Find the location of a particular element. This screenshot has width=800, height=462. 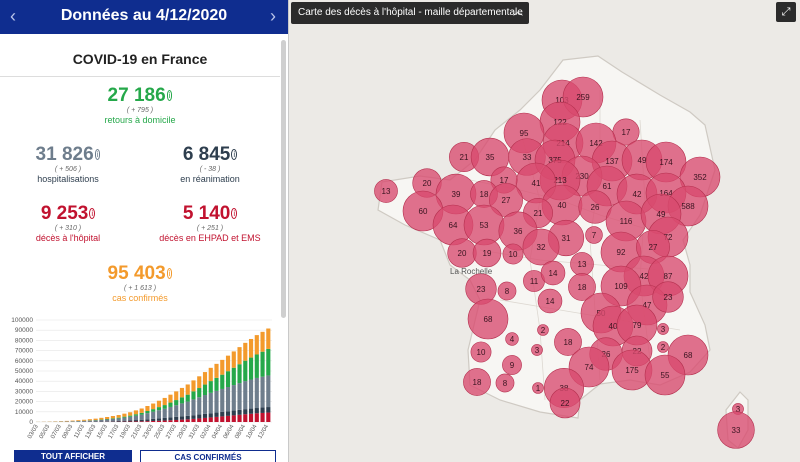

sidebar-header: ‹ Données au 4/12/2020 › is located at coordinates (144, 17).